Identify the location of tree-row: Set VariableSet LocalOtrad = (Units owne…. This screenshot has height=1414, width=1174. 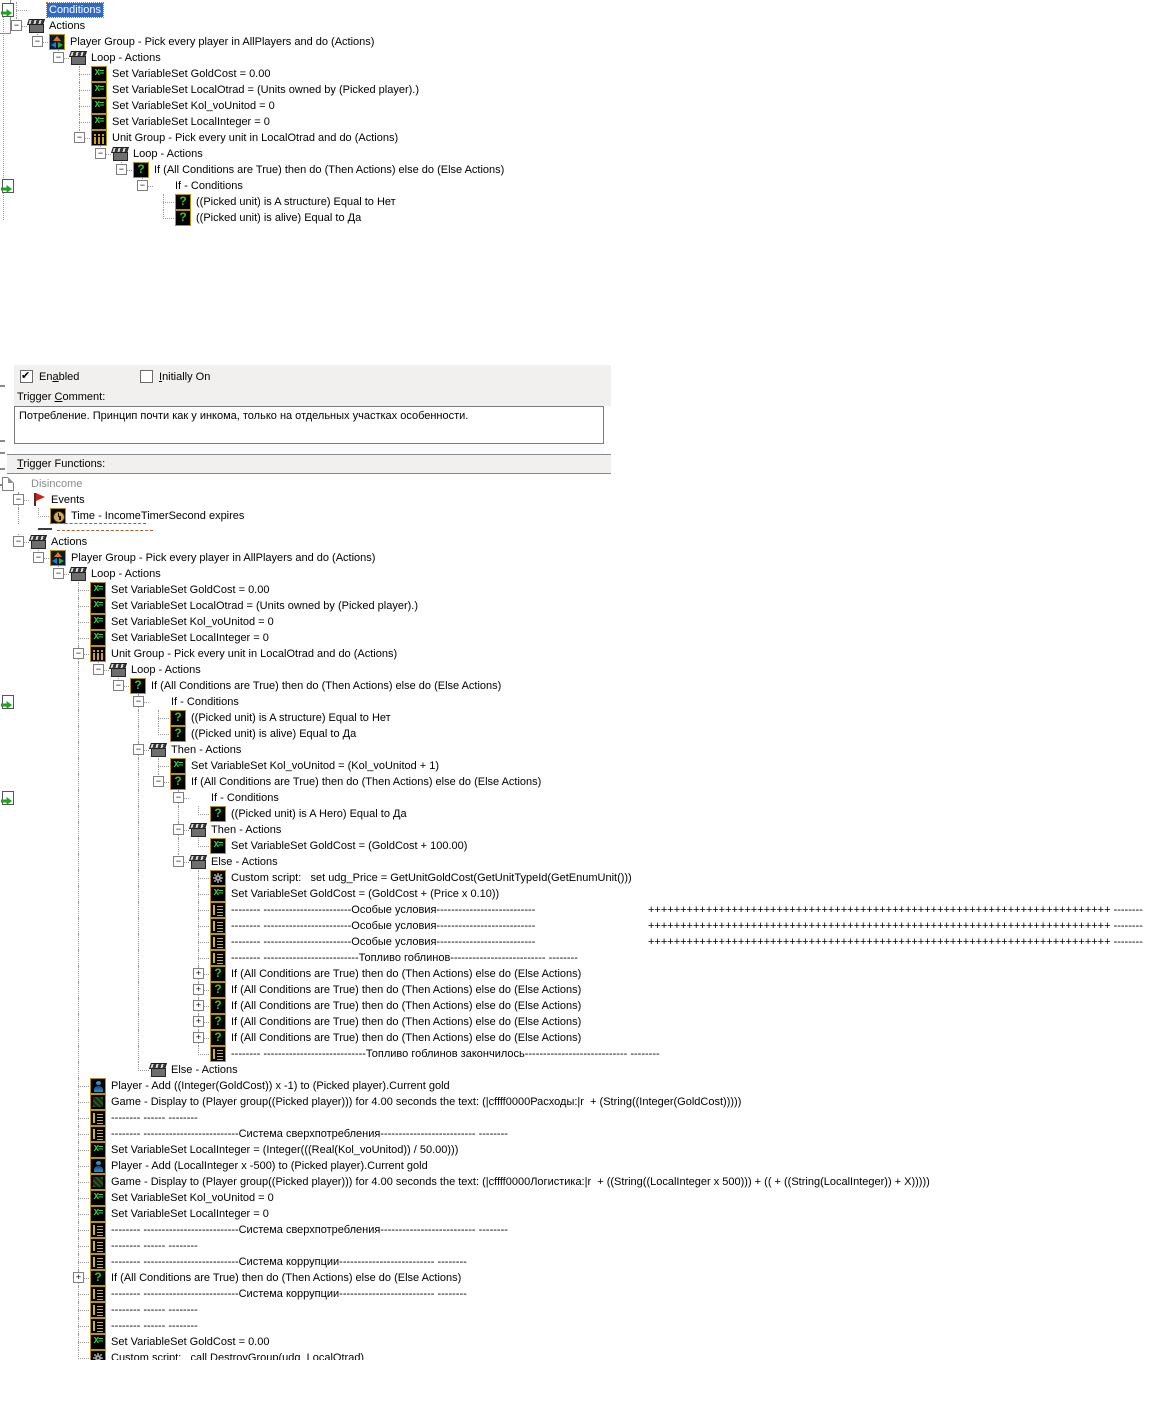
(587, 90).